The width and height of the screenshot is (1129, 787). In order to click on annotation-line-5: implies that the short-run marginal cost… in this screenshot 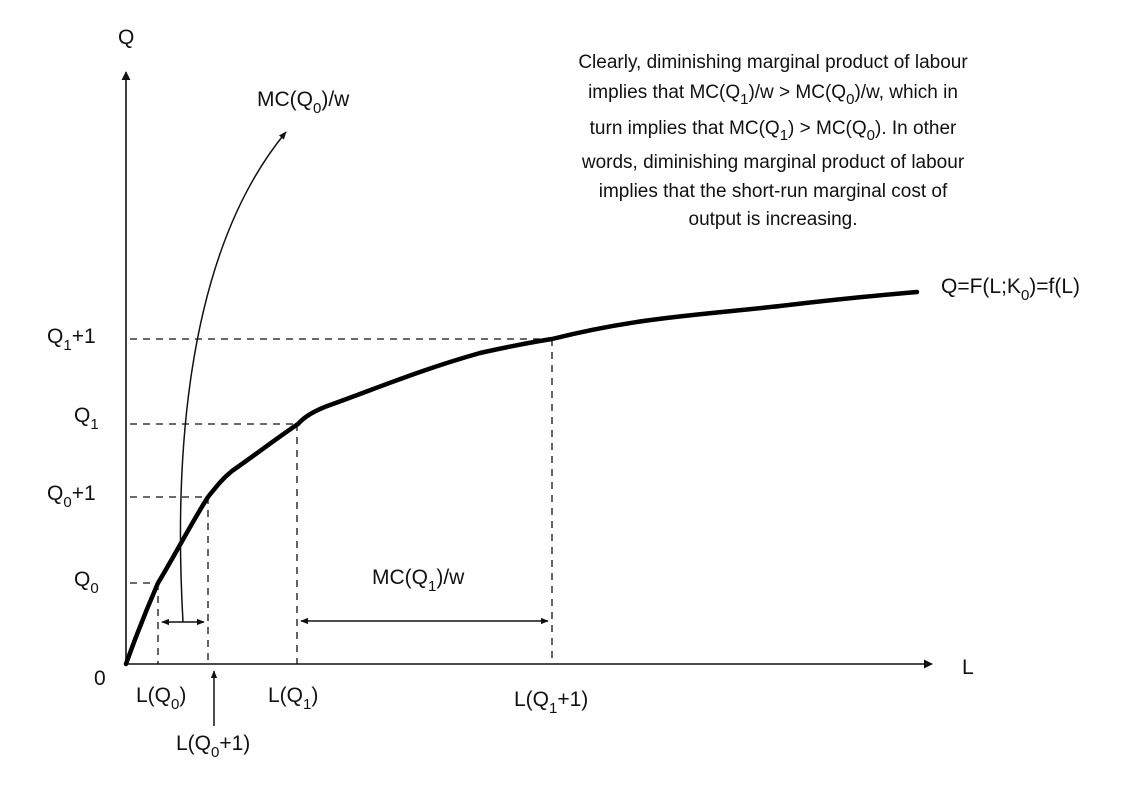, I will do `click(773, 191)`.